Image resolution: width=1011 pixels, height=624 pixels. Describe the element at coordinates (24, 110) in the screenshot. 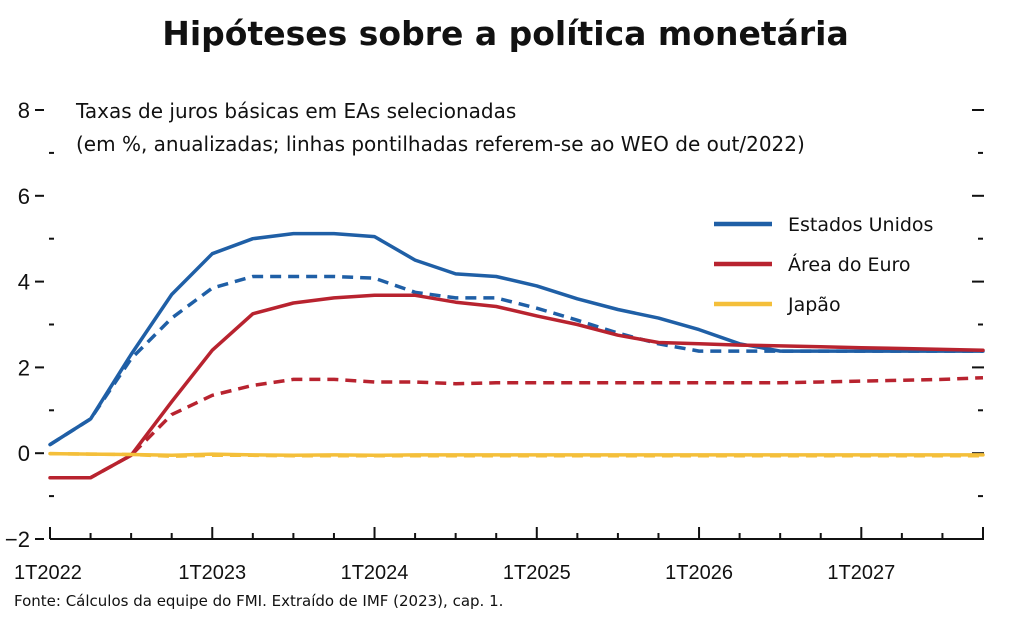

I see `y-tick-label: 8` at that location.